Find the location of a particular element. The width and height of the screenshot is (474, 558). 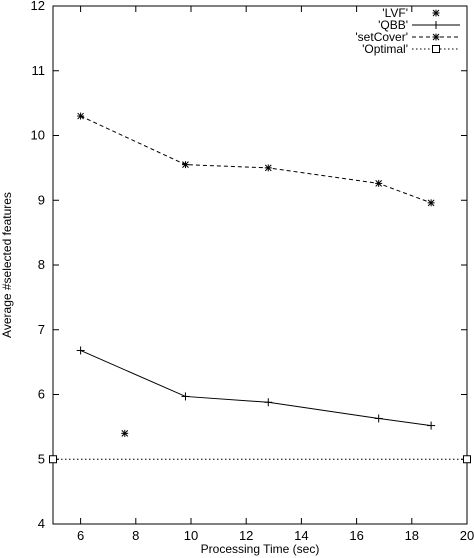

y-tick-label: 6 is located at coordinates (41, 394).